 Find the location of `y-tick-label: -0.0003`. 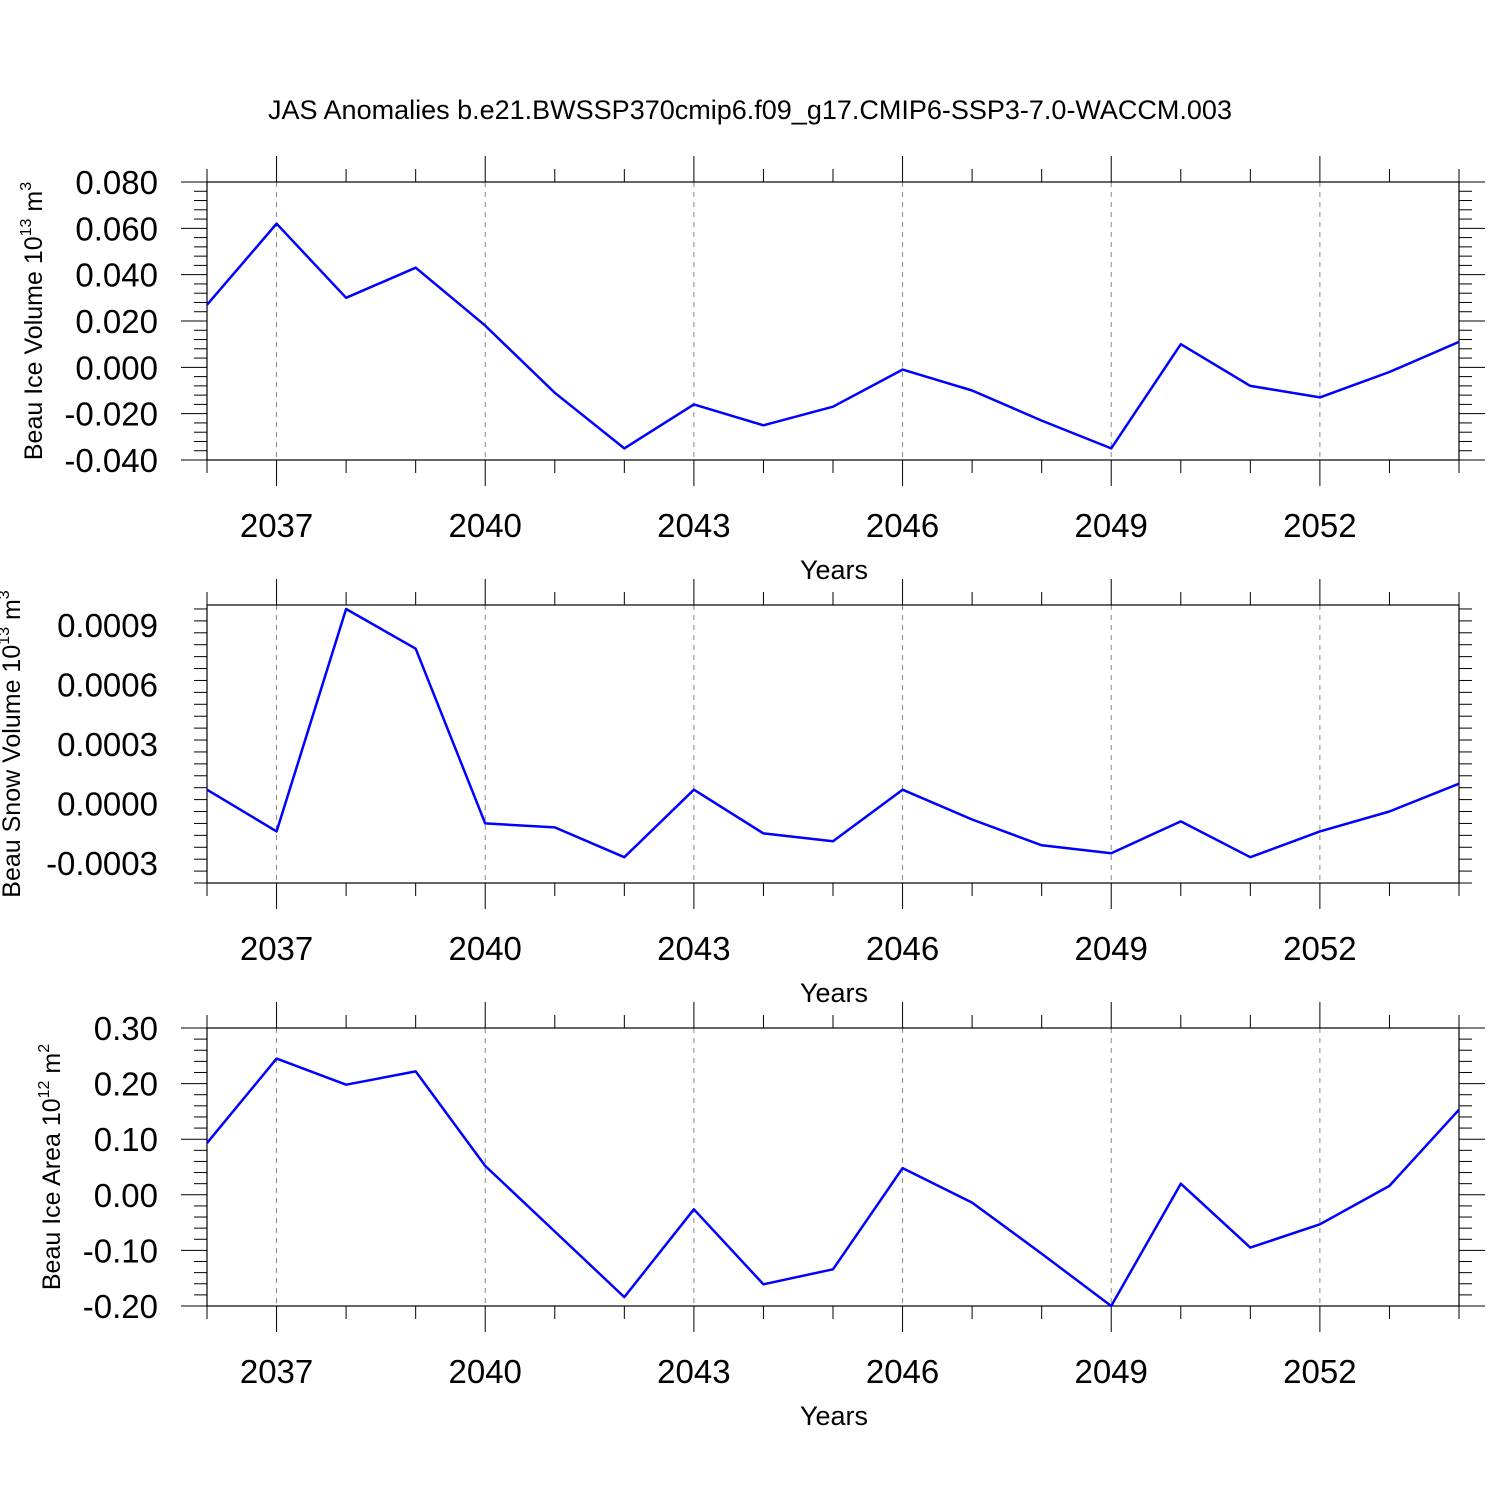

y-tick-label: -0.0003 is located at coordinates (102, 863).